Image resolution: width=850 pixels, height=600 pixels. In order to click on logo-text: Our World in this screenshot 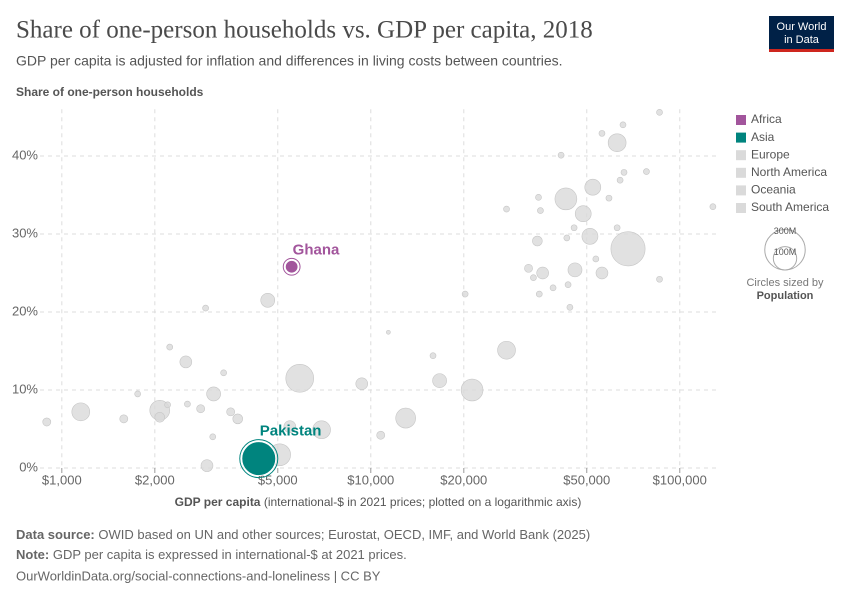, I will do `click(802, 27)`.